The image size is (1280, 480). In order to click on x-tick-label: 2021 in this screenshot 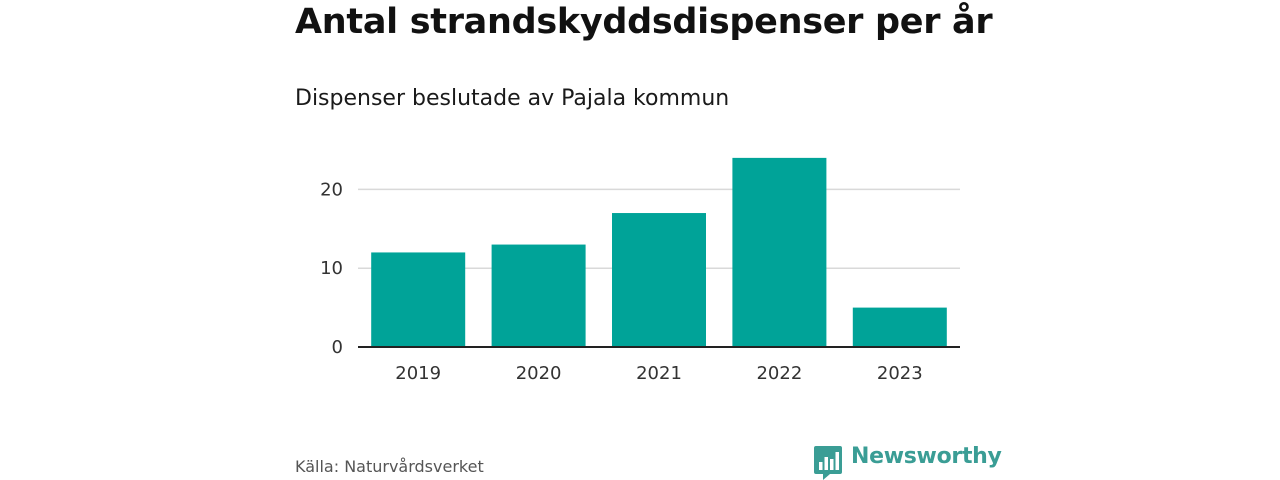, I will do `click(659, 373)`.